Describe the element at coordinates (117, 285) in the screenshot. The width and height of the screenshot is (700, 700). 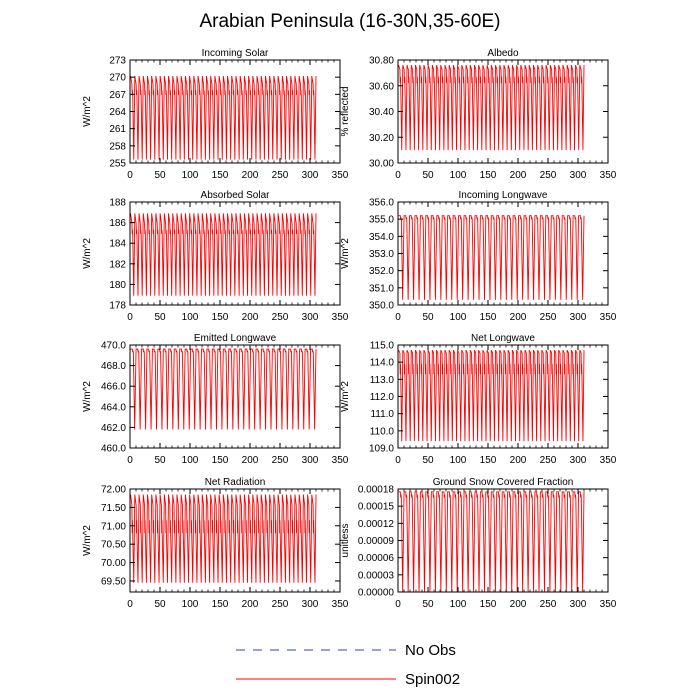
I see `y-tick-label: 180` at that location.